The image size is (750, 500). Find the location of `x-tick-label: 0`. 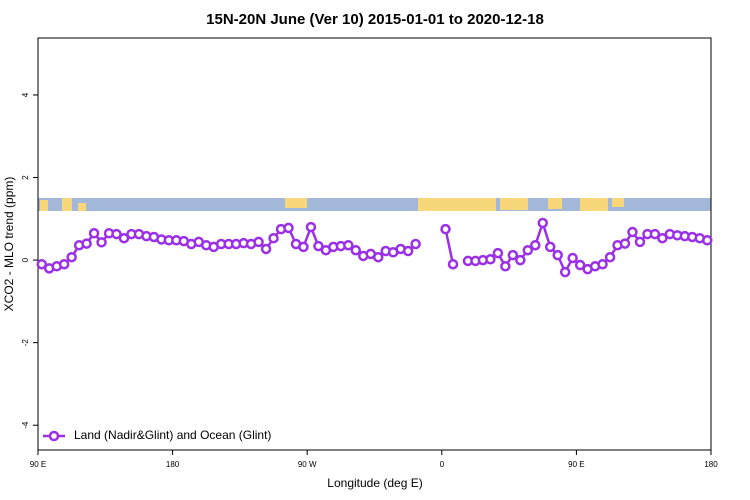

x-tick-label: 0 is located at coordinates (442, 464).